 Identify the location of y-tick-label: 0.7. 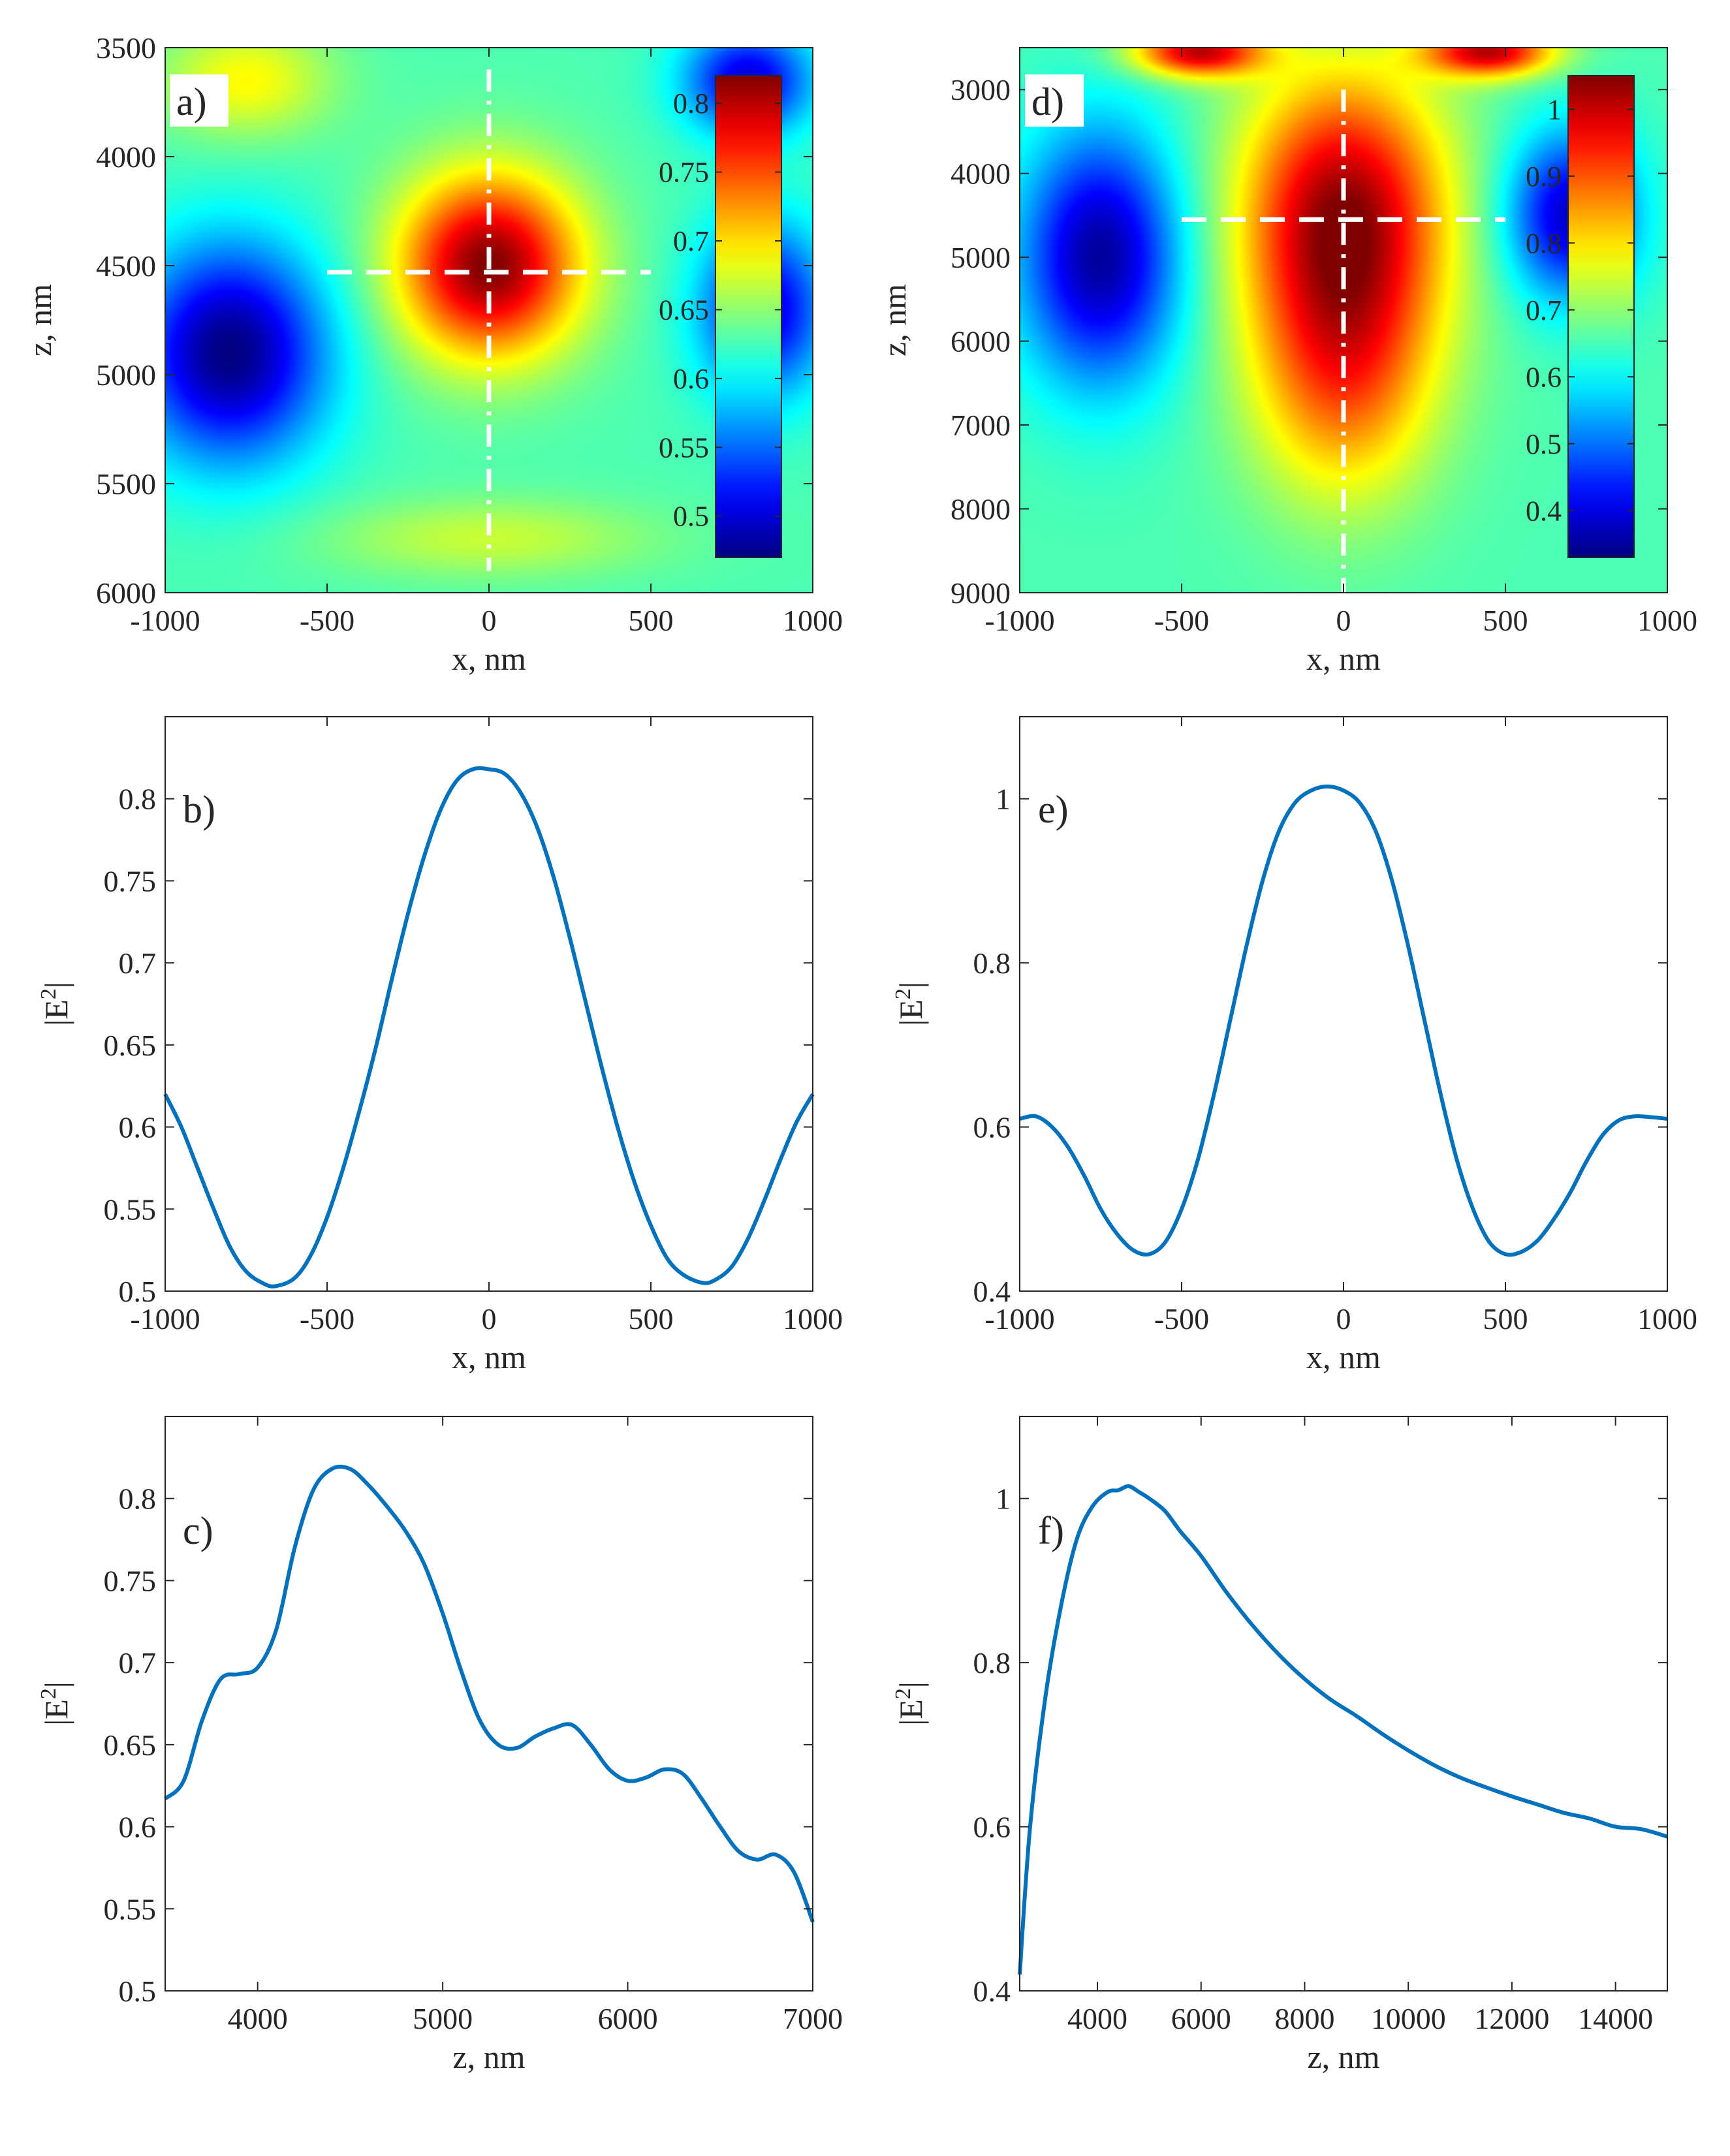
(138, 963).